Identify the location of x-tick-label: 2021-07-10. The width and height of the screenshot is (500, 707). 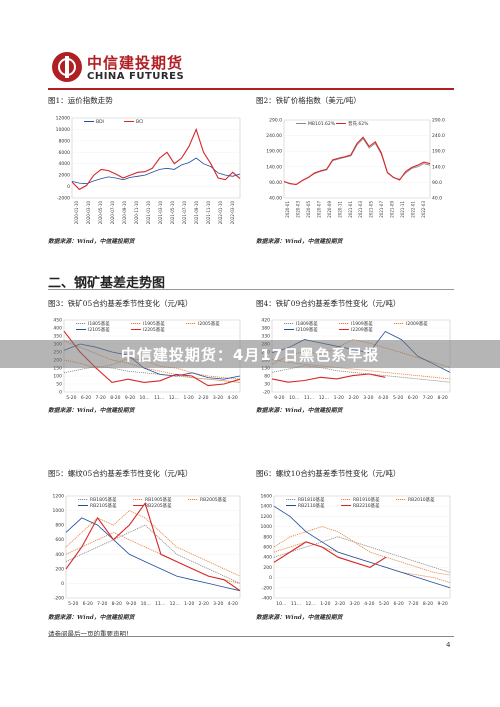
(184, 213).